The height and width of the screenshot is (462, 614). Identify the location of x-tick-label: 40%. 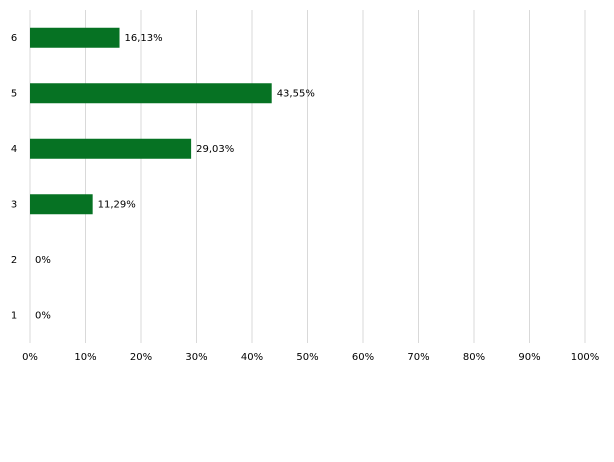
(252, 357).